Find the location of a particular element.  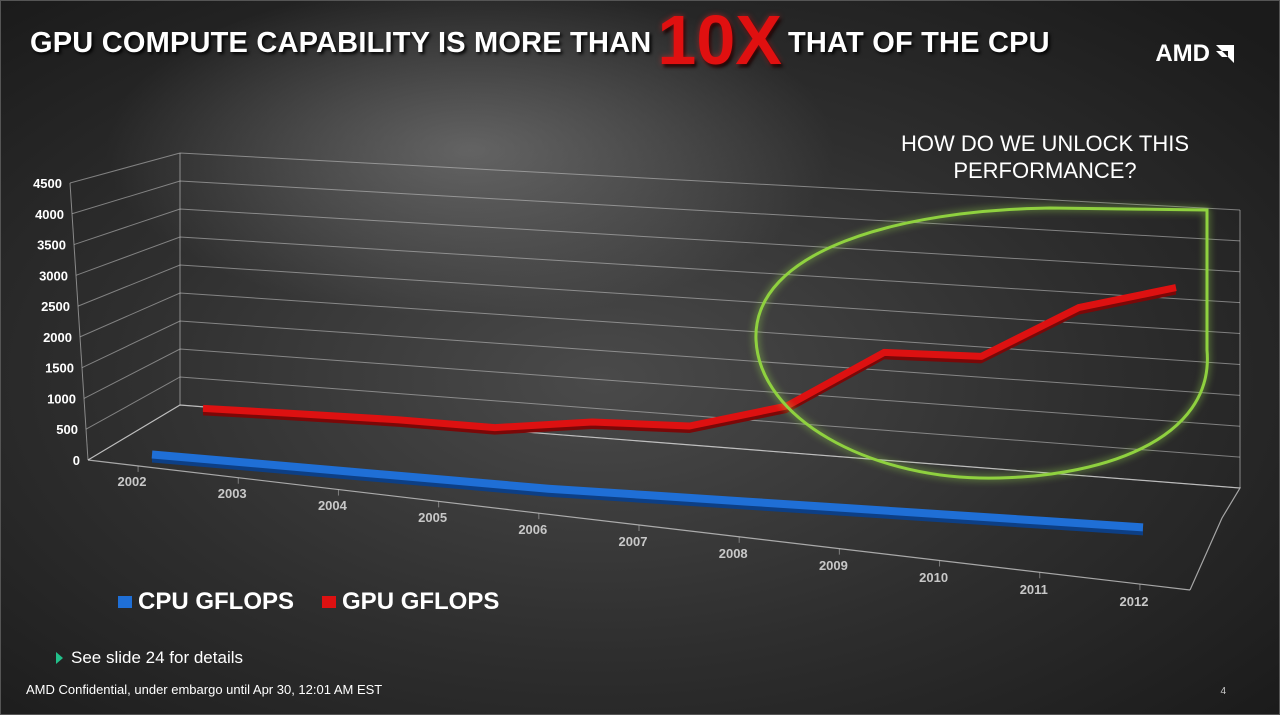

x-tick-label: 2007 is located at coordinates (633, 541).